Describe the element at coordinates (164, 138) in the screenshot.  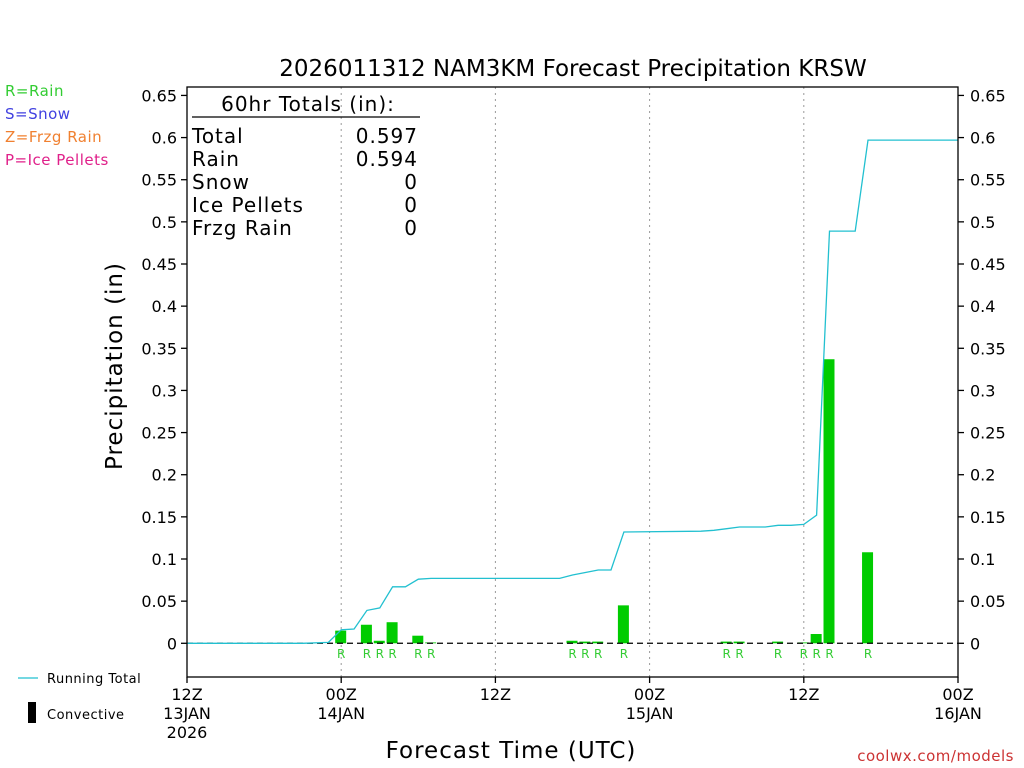
I see `y-tick-label-left-12: 0.6` at that location.